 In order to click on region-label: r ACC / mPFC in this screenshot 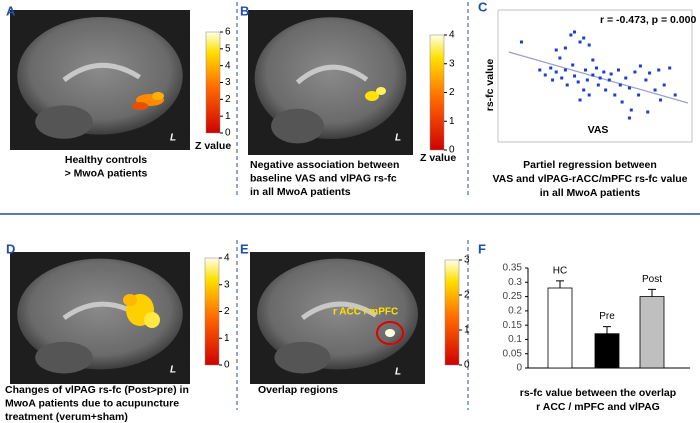, I will do `click(365, 312)`.